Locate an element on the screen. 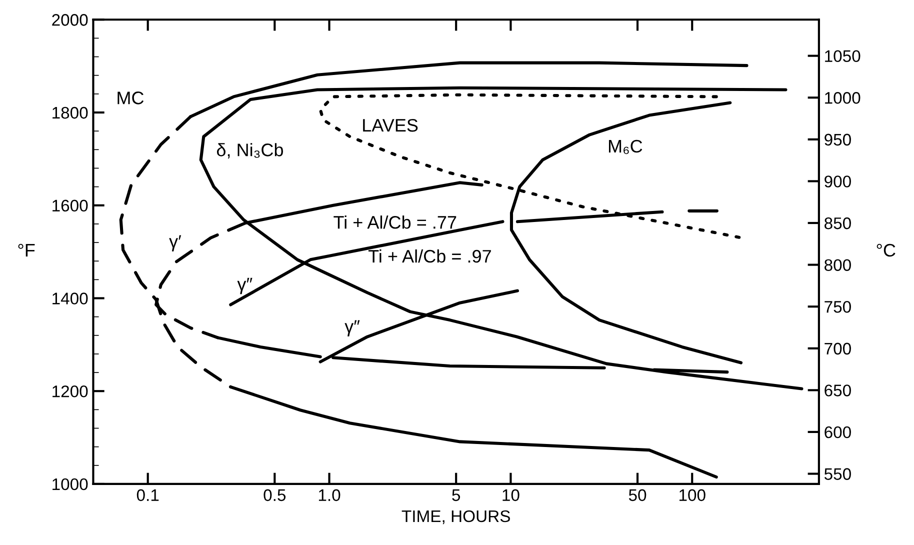 The height and width of the screenshot is (545, 914). y2-tick-label: 850 is located at coordinates (837, 223).